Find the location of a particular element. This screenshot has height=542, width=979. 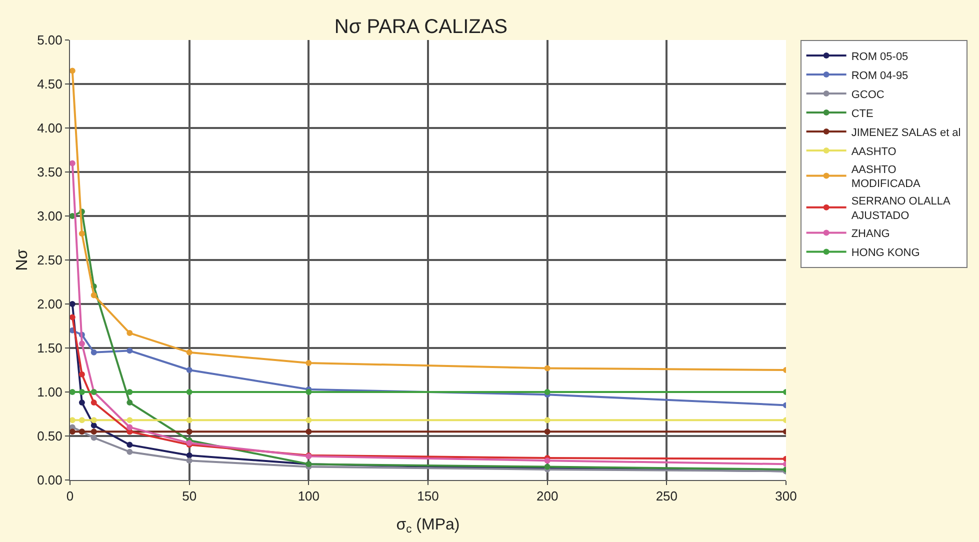

legend-label: HONG KONG is located at coordinates (885, 252).